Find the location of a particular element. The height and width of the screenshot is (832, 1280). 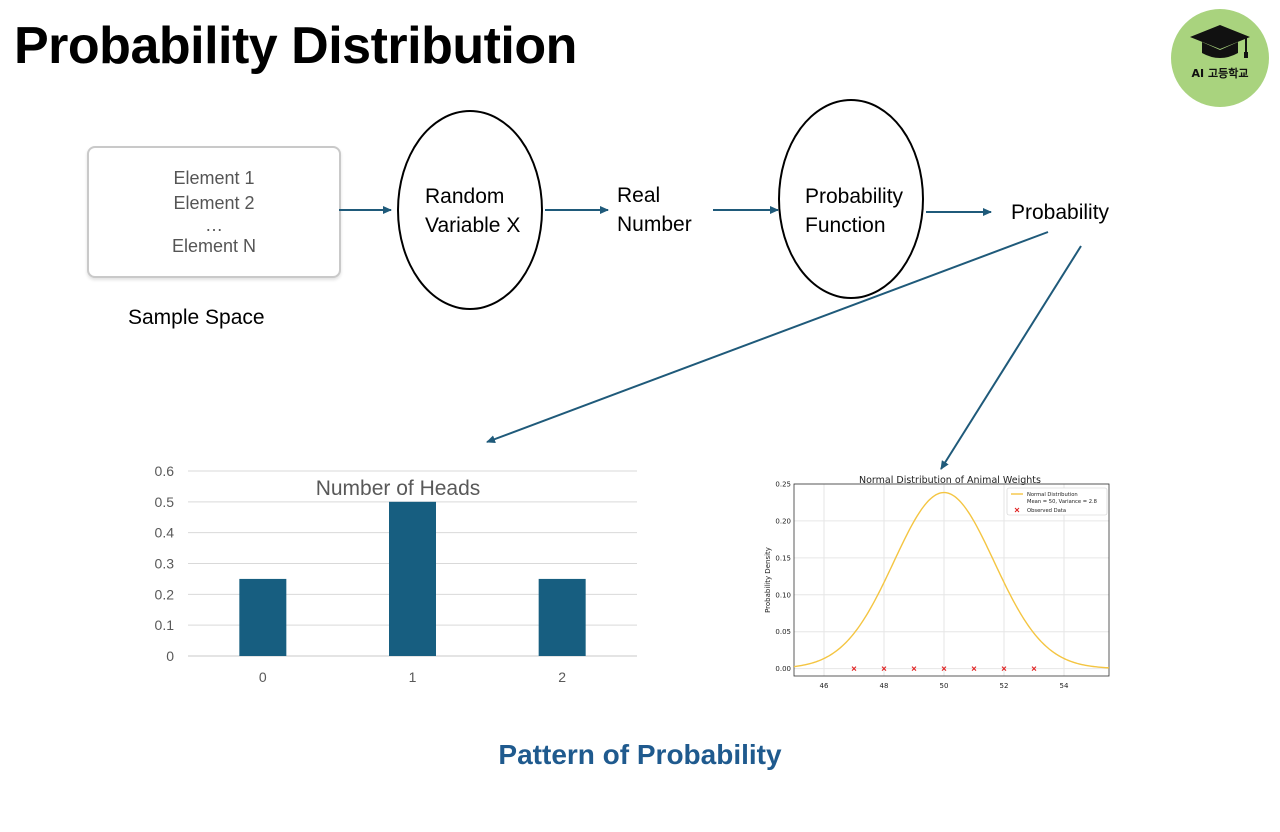

probability-function-line1: Probability is located at coordinates (854, 196).